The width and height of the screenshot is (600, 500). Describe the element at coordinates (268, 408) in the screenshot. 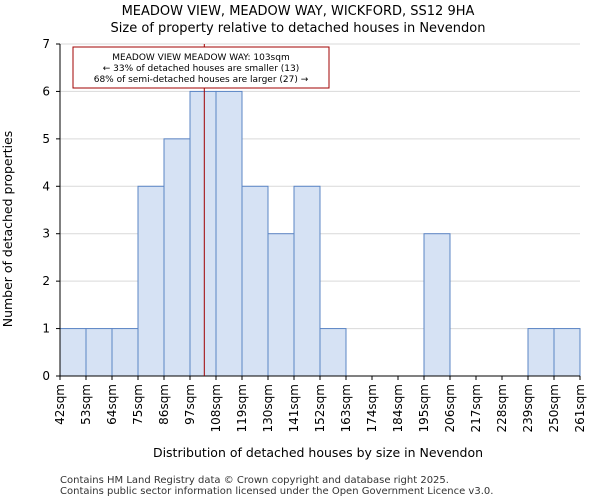

I see `x-tick-label: 130sqm` at that location.